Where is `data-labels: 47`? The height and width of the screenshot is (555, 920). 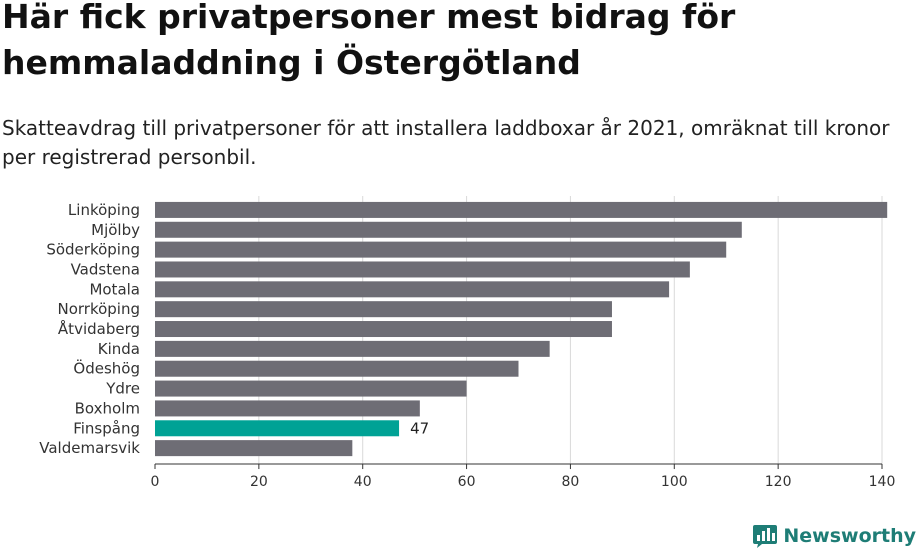
data-labels: 47 is located at coordinates (419, 428).